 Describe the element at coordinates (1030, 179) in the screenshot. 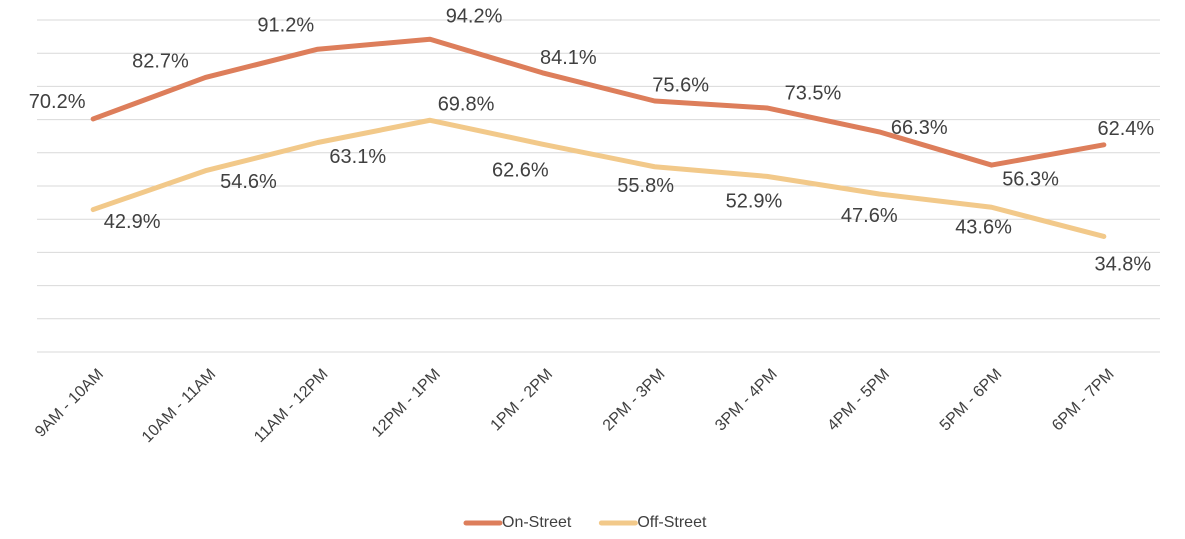

I see `data-label: 56.3%` at that location.